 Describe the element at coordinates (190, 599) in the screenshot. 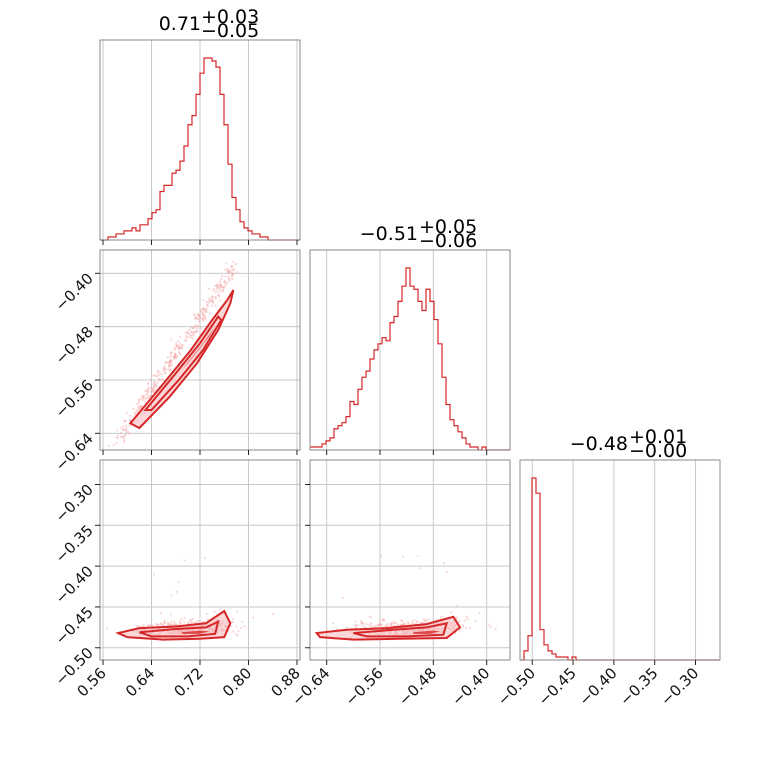

I see `scatter-panel-p1-p3` at that location.